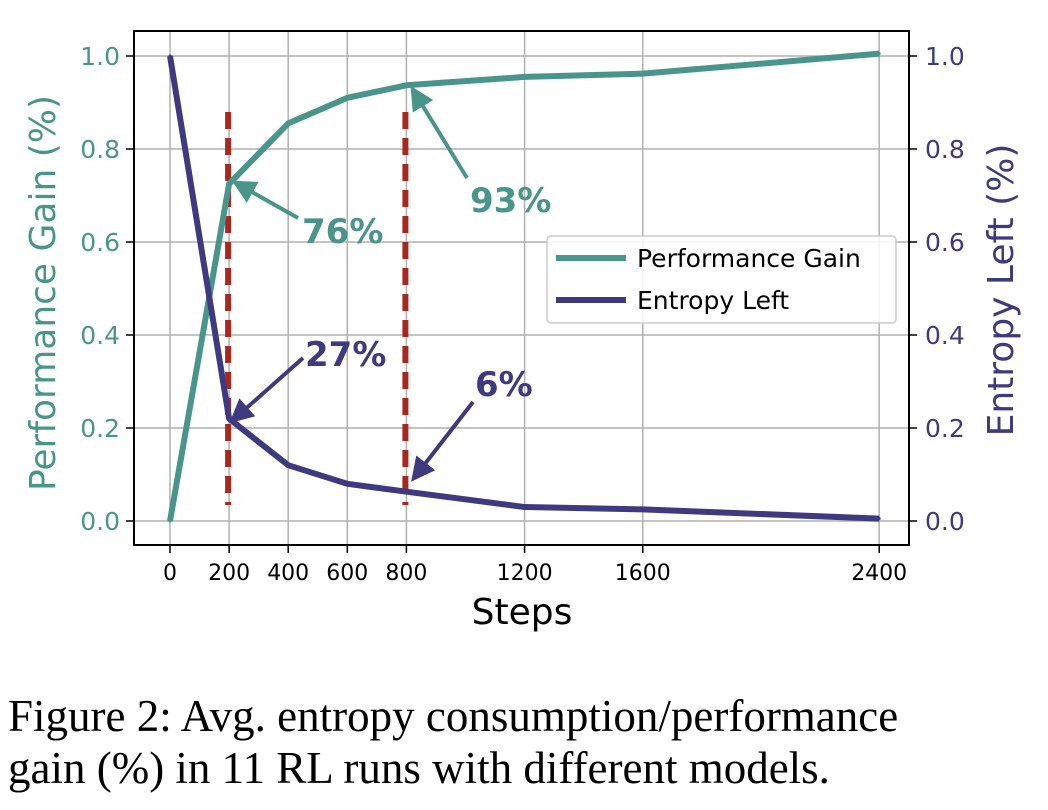 This screenshot has width=1048, height=810. What do you see at coordinates (347, 573) in the screenshot?
I see `x-tick-label: 600` at bounding box center [347, 573].